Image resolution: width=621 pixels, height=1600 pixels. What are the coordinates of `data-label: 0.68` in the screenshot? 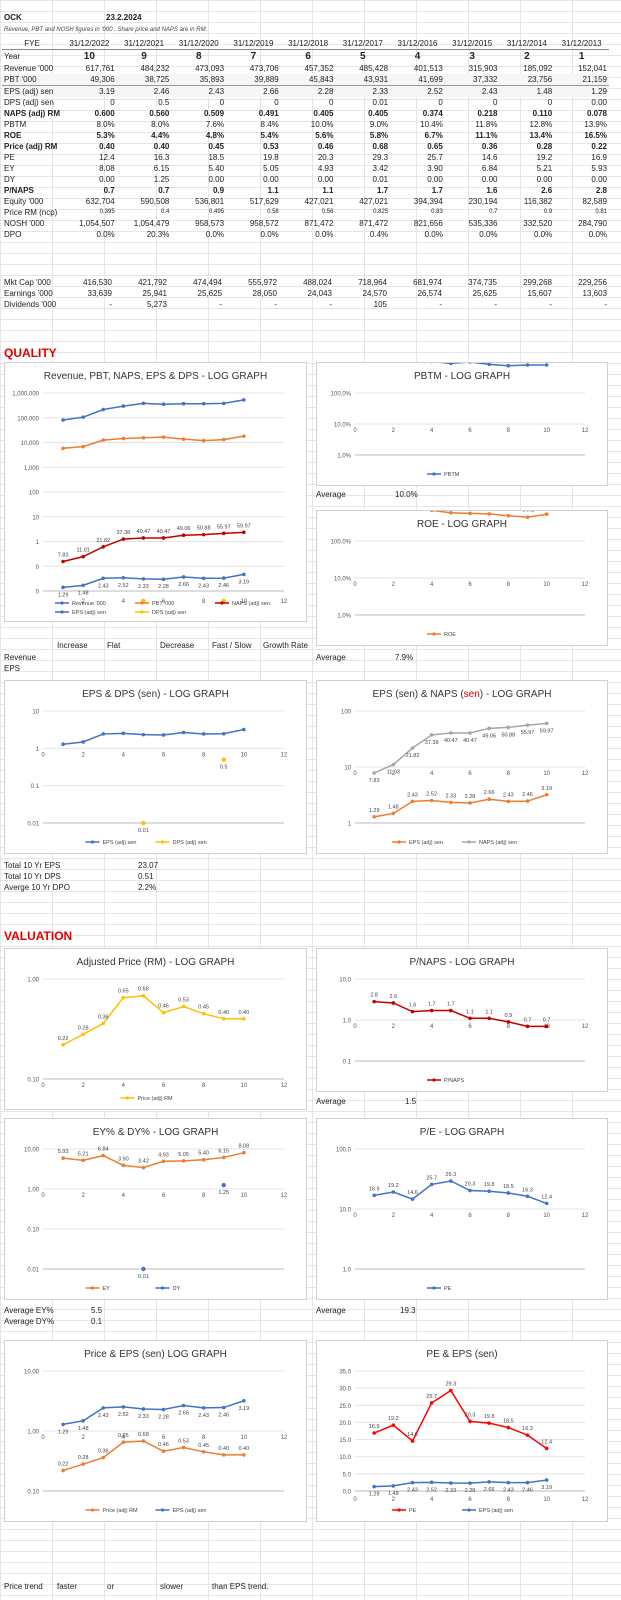 It's located at (143, 1435).